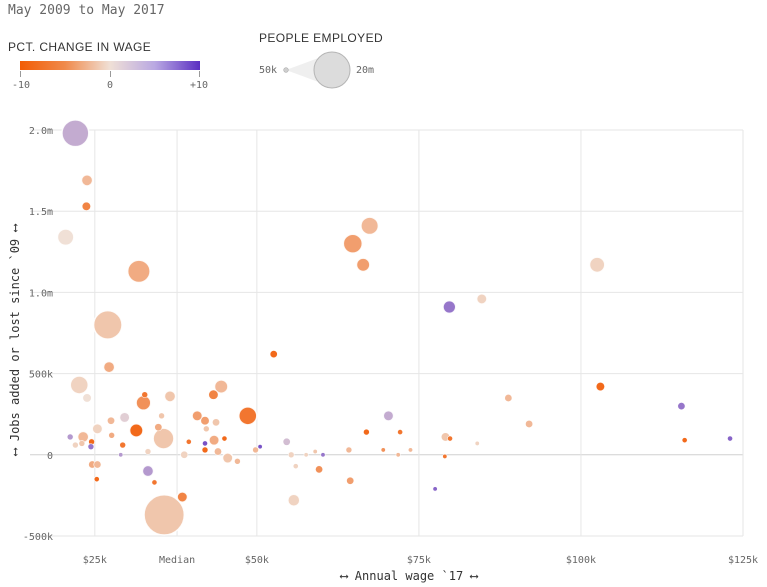 The image size is (767, 587). Describe the element at coordinates (408, 576) in the screenshot. I see `x-axis-title: ⟷ Annual wage `17 ⟷` at that location.